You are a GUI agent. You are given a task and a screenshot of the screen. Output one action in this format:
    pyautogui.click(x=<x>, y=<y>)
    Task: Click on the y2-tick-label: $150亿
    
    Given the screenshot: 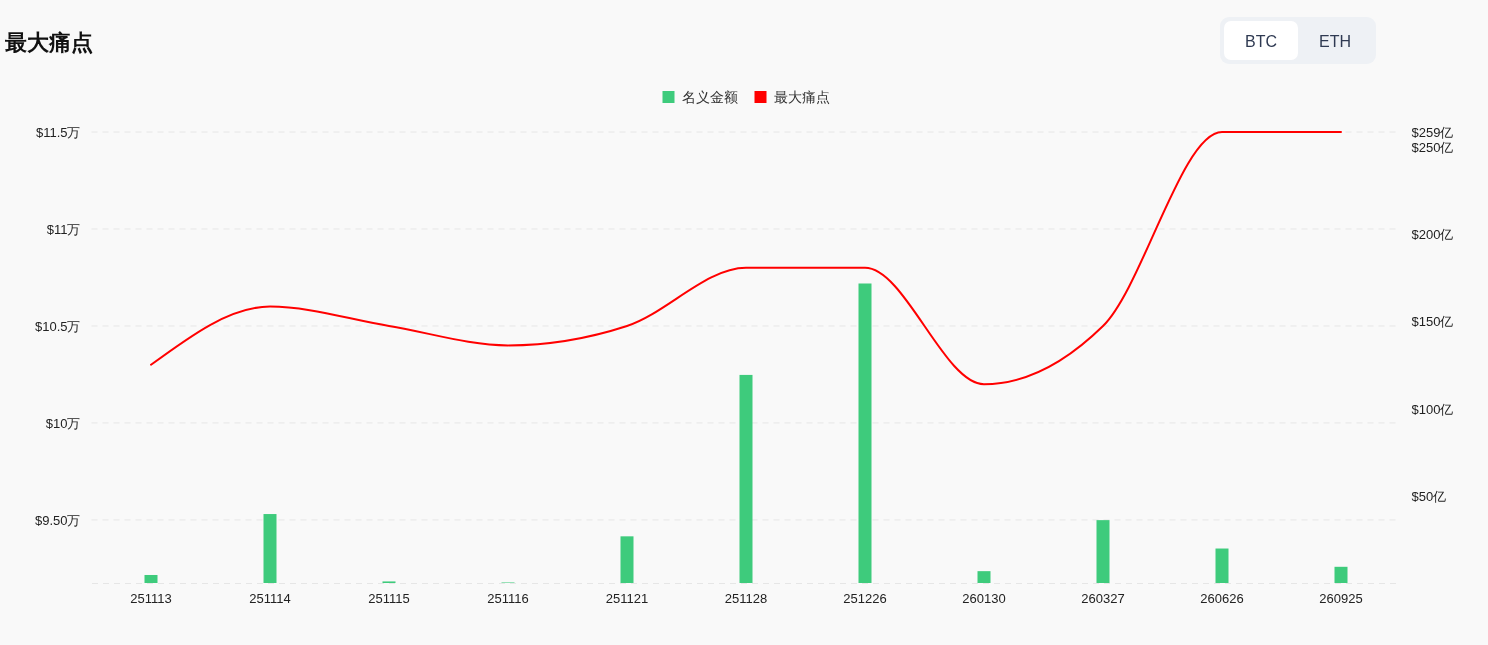 What is the action you would take?
    pyautogui.click(x=1432, y=322)
    